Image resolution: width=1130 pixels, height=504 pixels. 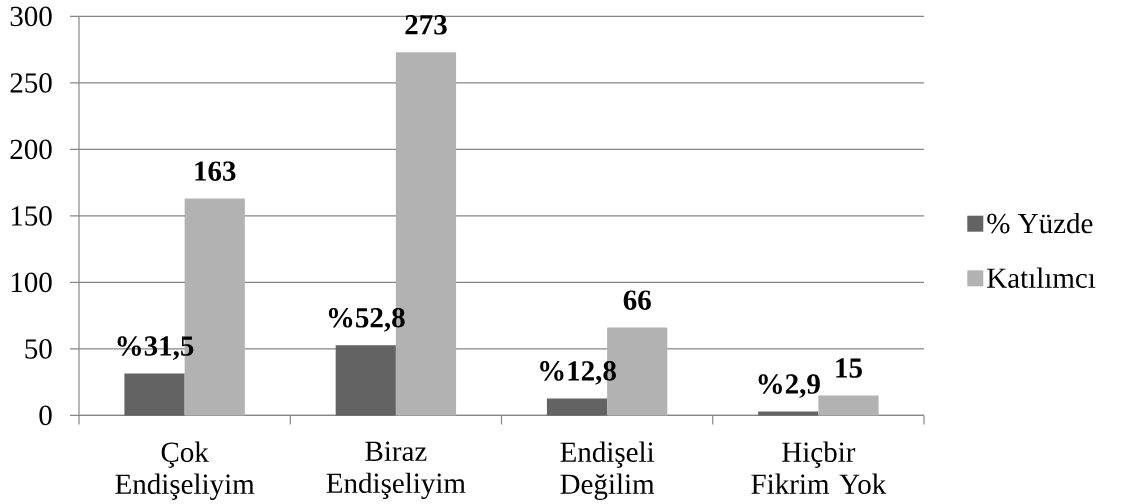 I want to click on x-tick-label: Çok Endişeliyim, so click(x=185, y=470).